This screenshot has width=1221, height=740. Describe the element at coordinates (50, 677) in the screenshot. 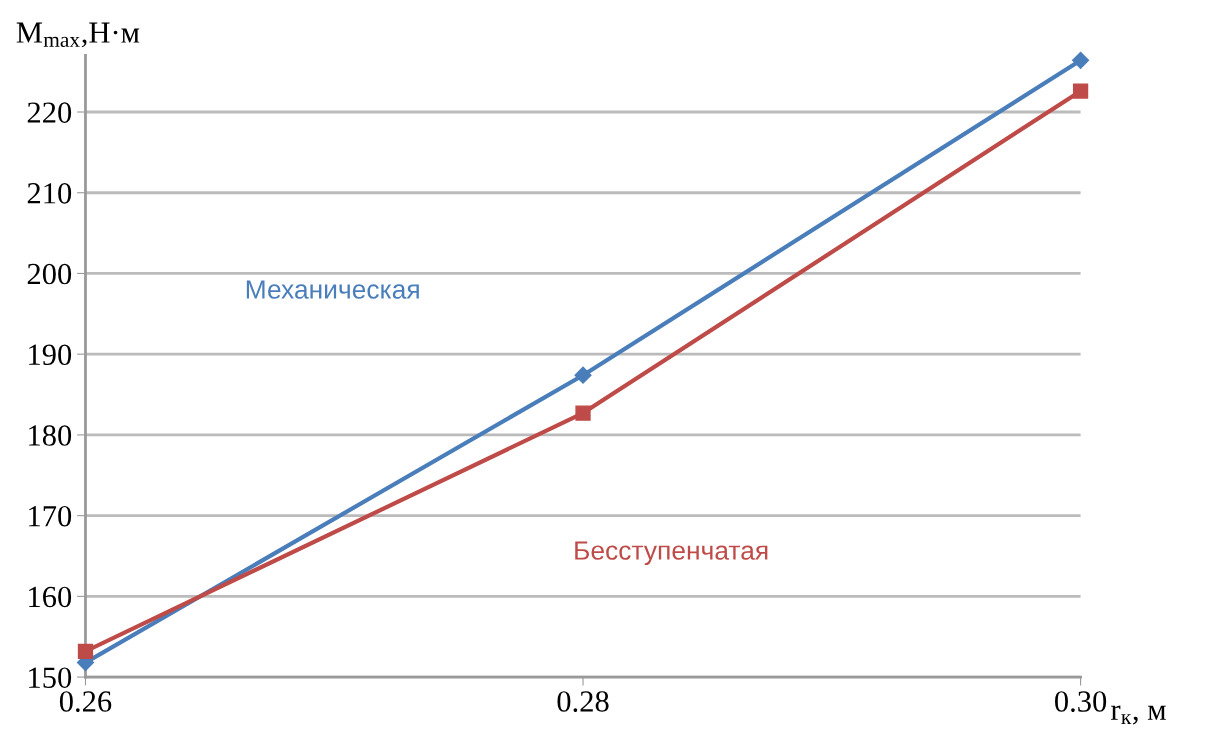

I see `y-tick-label: 150` at that location.